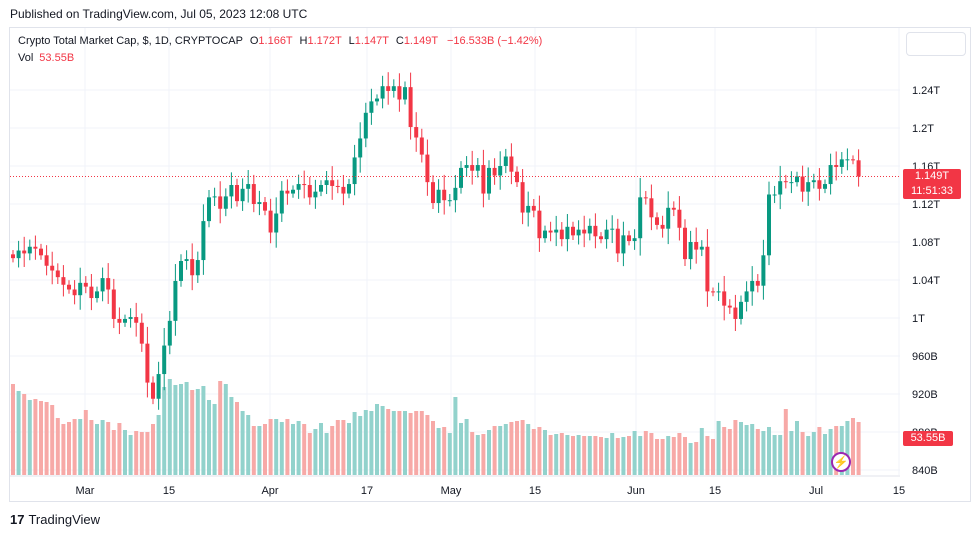 The image size is (980, 538). I want to click on lightning-icon: ⚡, so click(841, 462).